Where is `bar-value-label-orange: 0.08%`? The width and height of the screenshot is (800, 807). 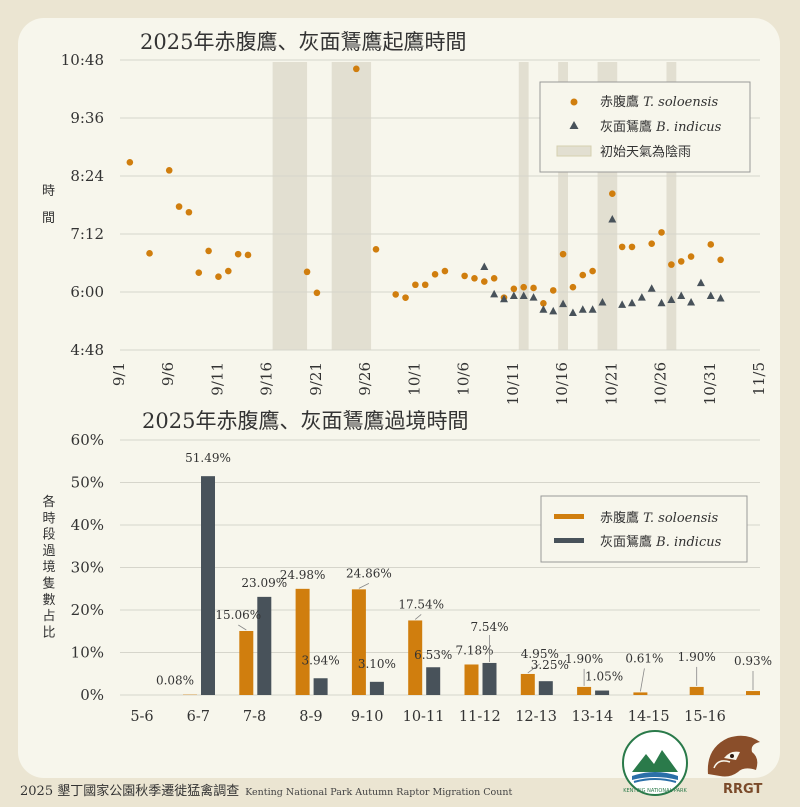
bar-value-label-orange: 0.08% is located at coordinates (175, 681).